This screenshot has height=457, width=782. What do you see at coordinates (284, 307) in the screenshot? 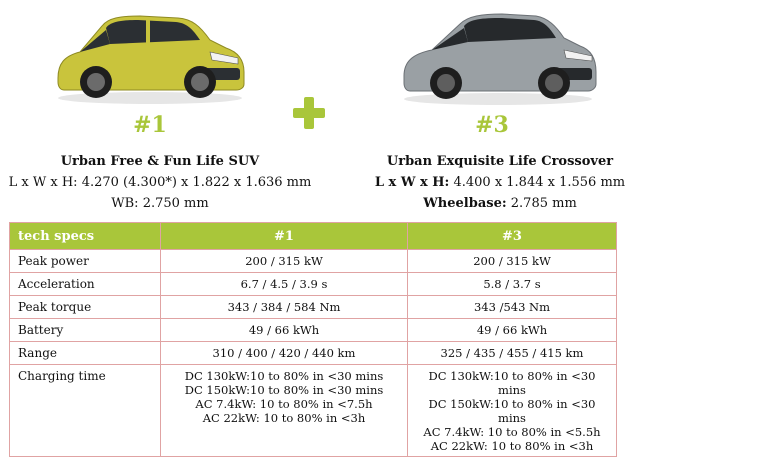
I see `model-1-value: 343 / 384 / 584 Nm` at bounding box center [284, 307].